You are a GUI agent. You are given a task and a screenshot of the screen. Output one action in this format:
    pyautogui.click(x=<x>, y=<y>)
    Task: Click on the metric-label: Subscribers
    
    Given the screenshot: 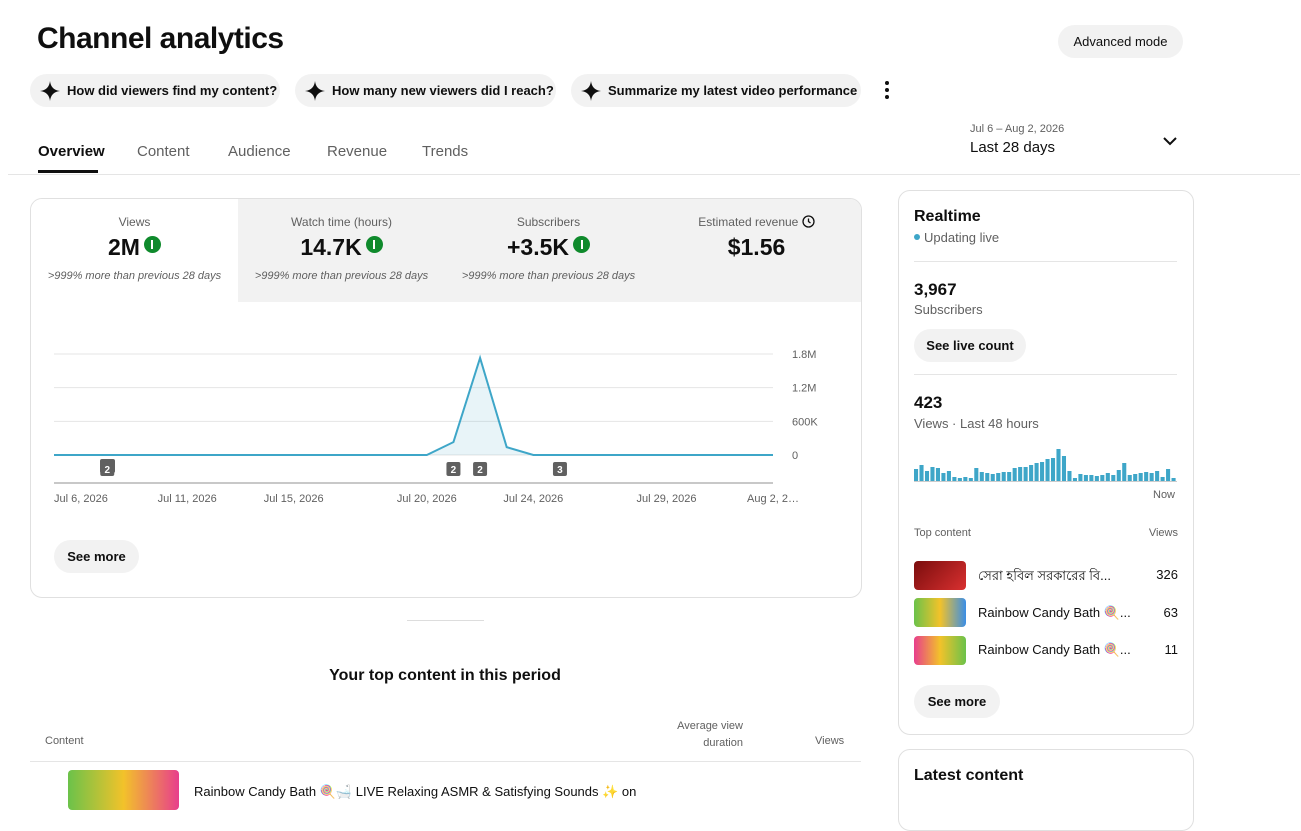 What is the action you would take?
    pyautogui.click(x=548, y=222)
    